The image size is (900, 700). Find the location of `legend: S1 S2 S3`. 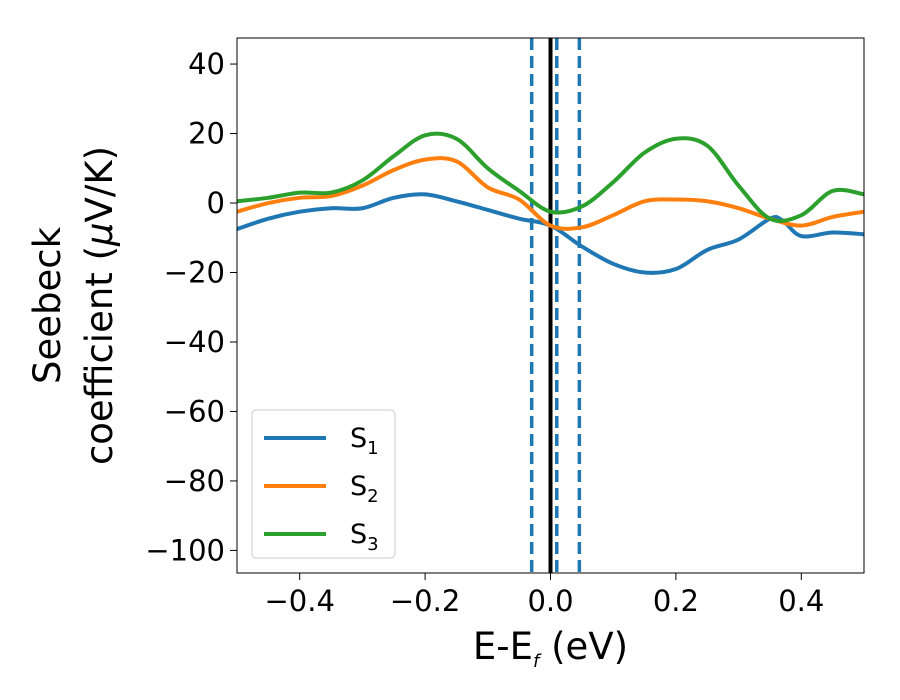

legend: S1 S2 S3 is located at coordinates (323, 484).